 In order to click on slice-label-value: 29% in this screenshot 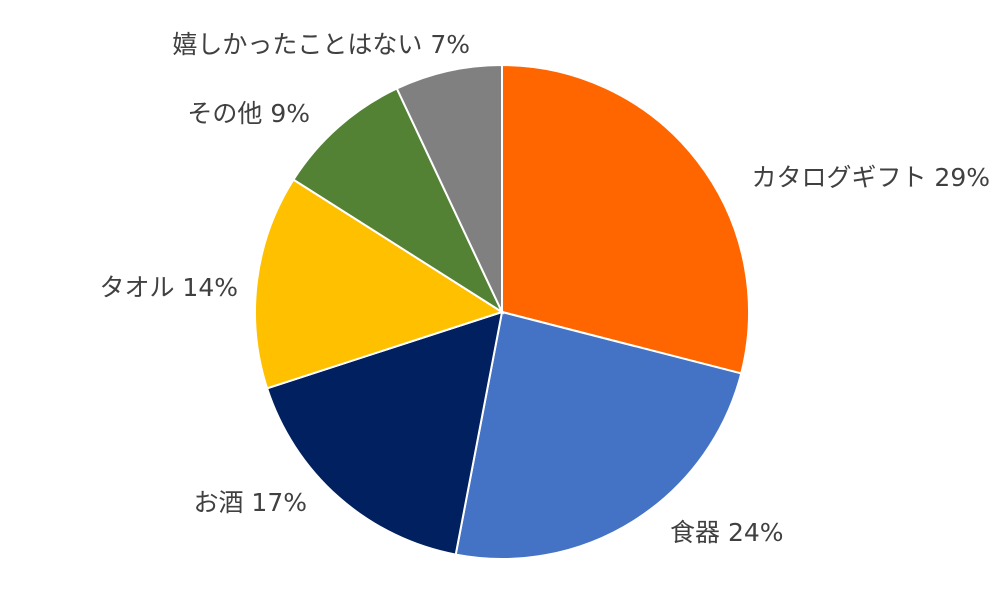, I will do `click(958, 177)`.